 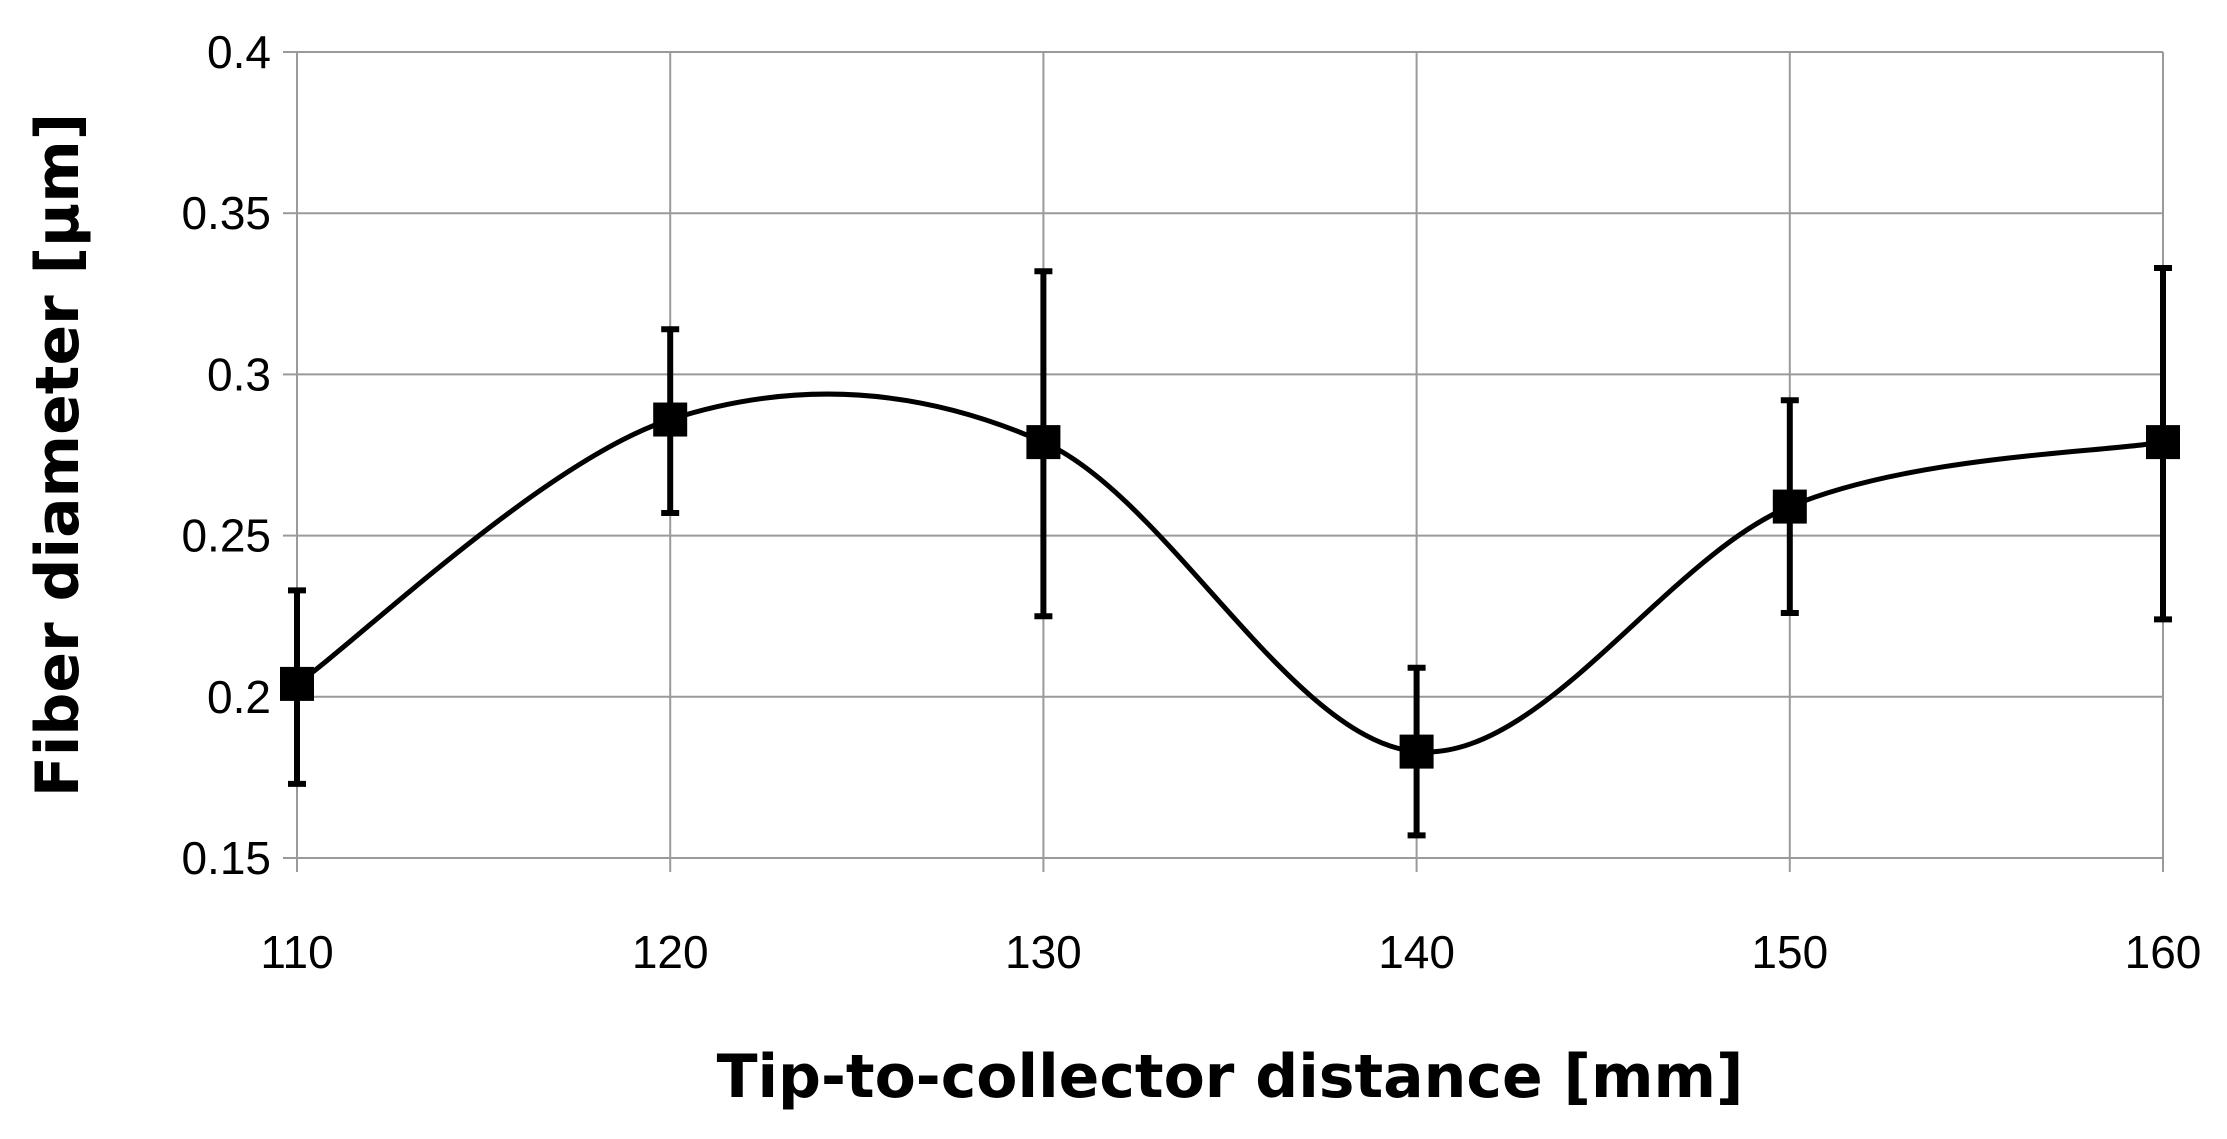 What do you see at coordinates (296, 952) in the screenshot?
I see `x-tick-label: 110` at bounding box center [296, 952].